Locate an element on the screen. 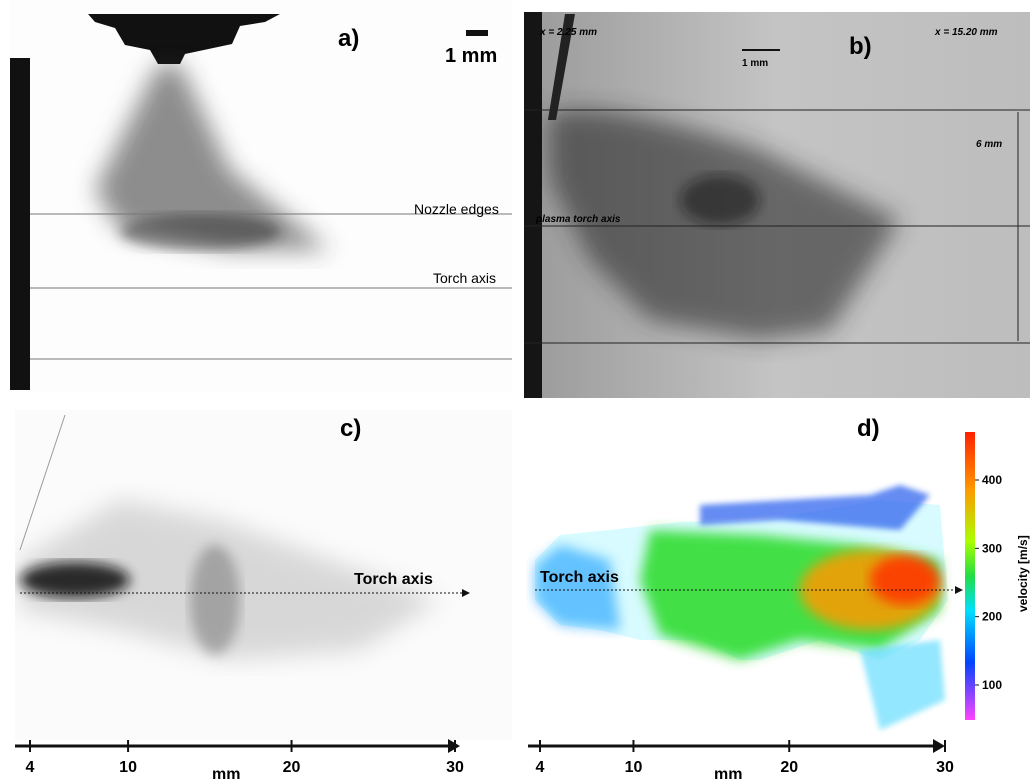  annotation: x = 2.25 mm is located at coordinates (568, 32).